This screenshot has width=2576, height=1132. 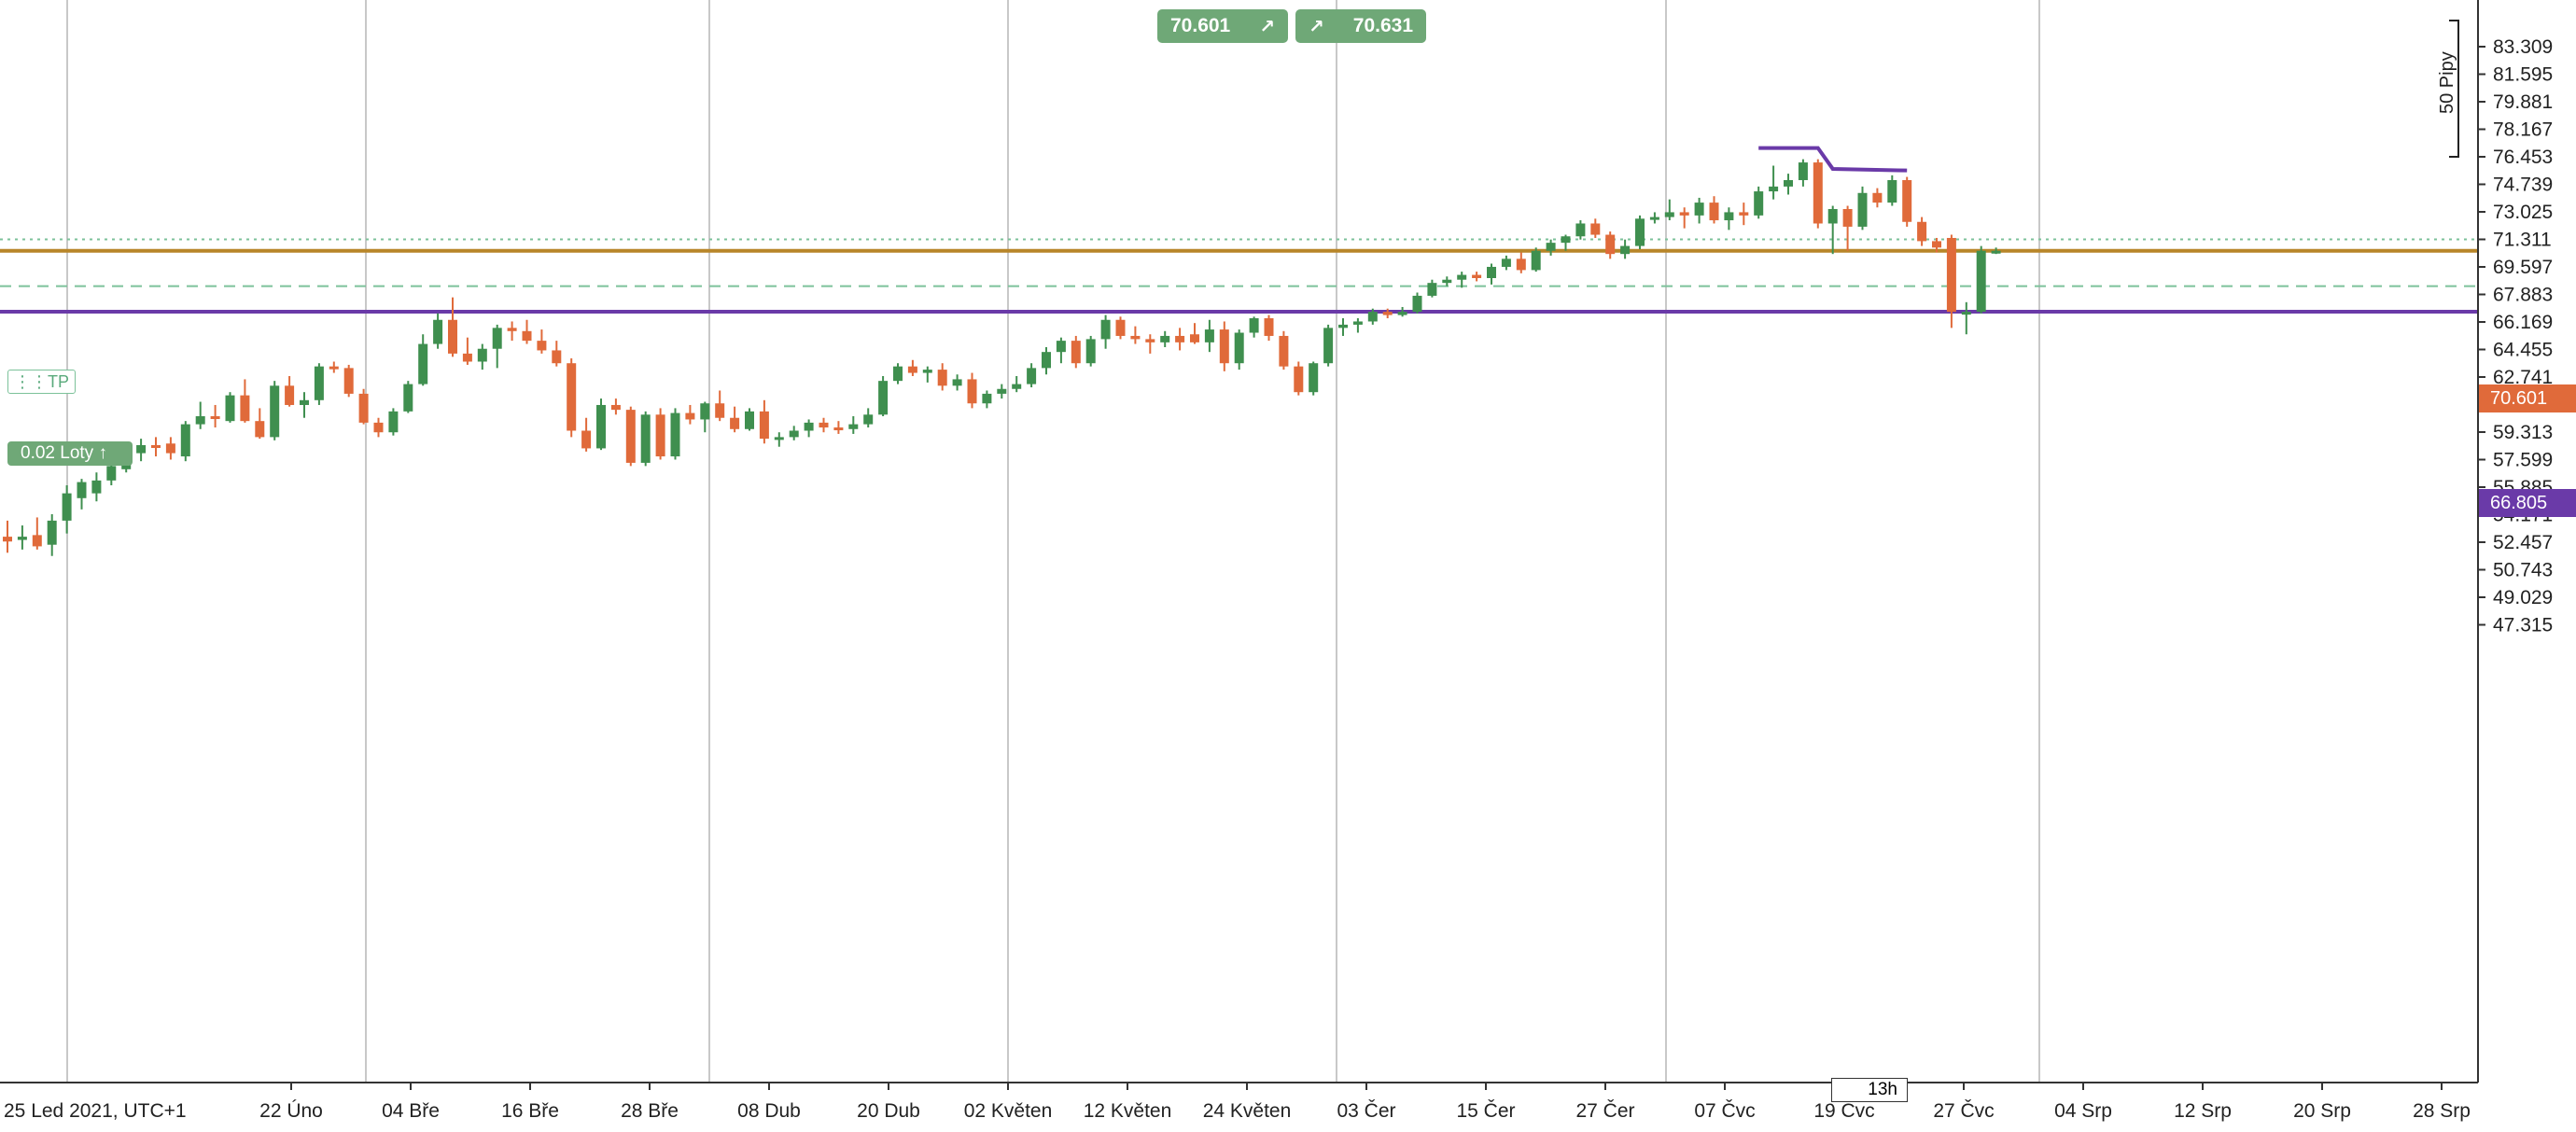 What do you see at coordinates (2523, 102) in the screenshot?
I see `y-tick-label: 79.881` at bounding box center [2523, 102].